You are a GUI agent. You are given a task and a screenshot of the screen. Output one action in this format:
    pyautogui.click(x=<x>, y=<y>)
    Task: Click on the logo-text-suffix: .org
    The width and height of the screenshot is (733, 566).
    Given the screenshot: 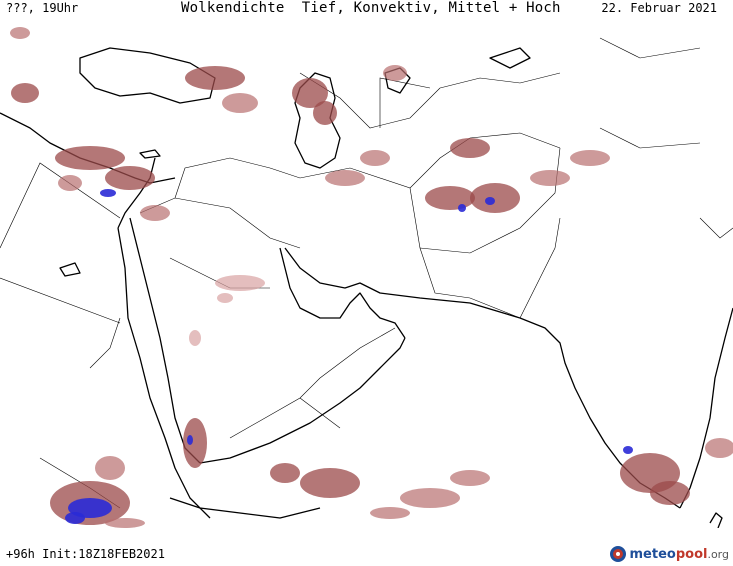 What is the action you would take?
    pyautogui.click(x=718, y=554)
    